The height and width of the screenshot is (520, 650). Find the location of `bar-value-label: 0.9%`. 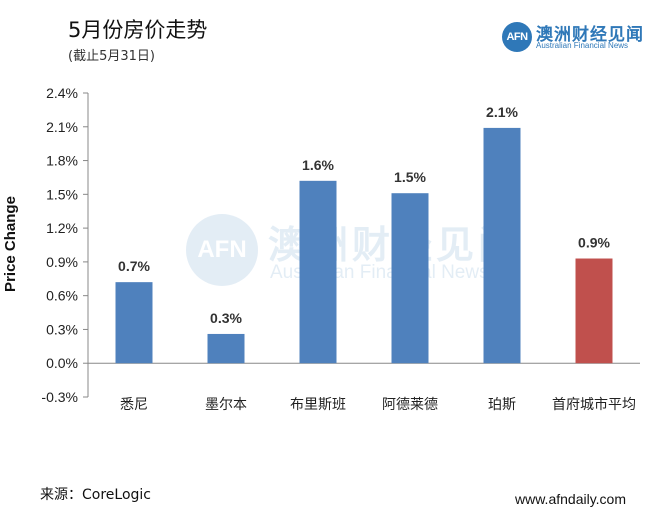

bar-value-label: 0.9% is located at coordinates (594, 243).